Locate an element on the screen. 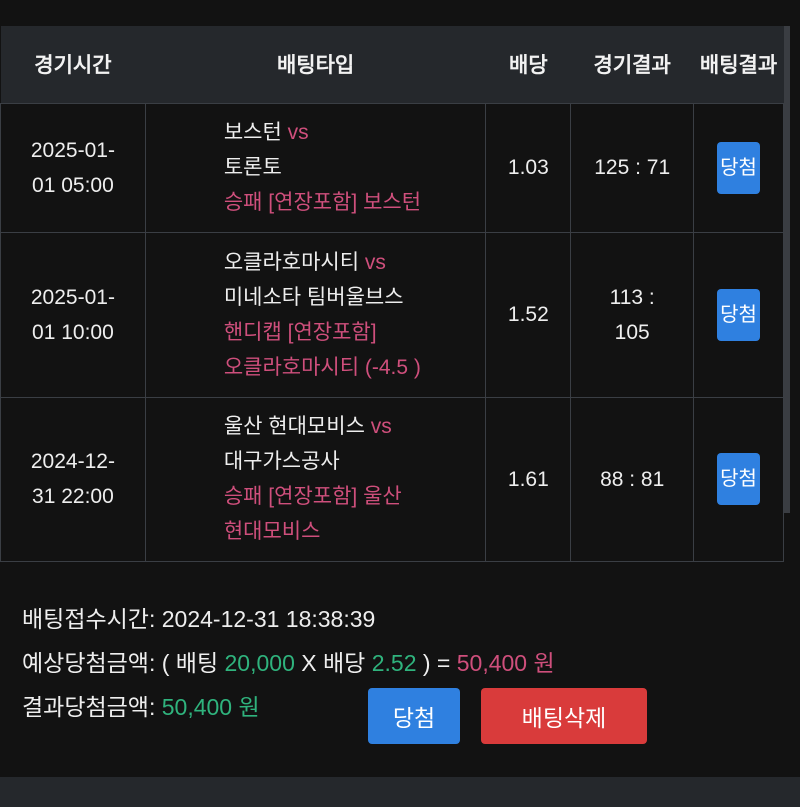 Image resolution: width=800 pixels, height=807 pixels. header-bet-type: 배팅타입 is located at coordinates (315, 64).